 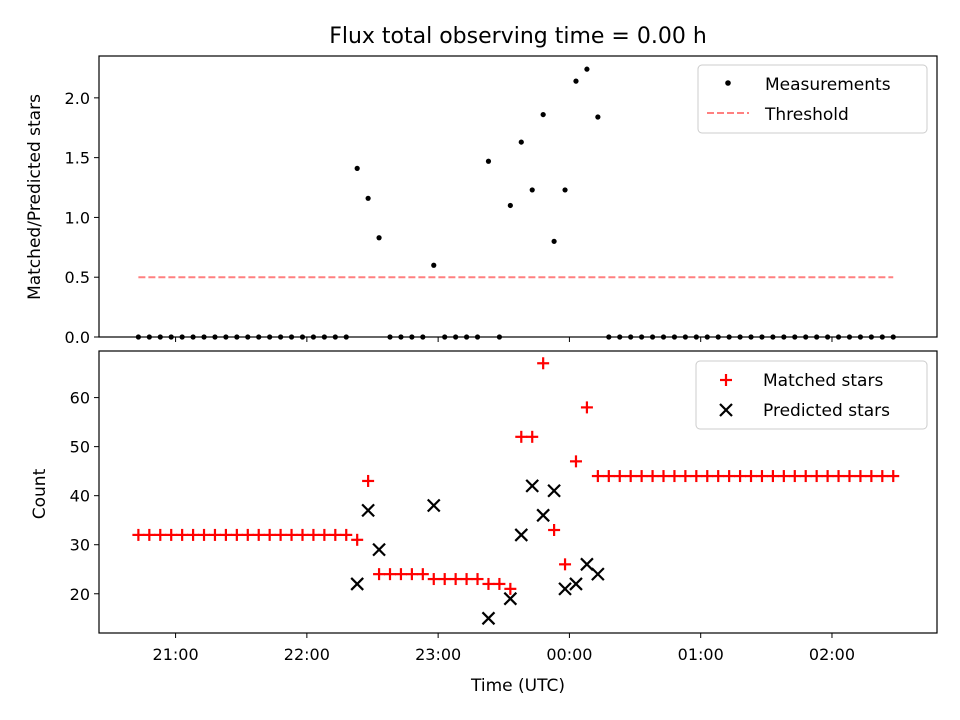 I want to click on bottom-ytick-label: 60, so click(x=80, y=398).